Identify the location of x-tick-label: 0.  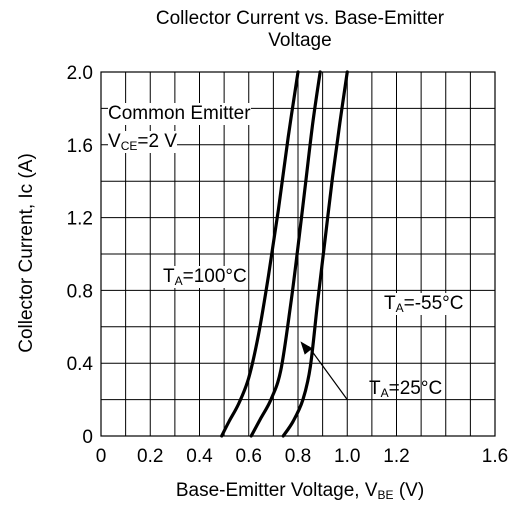
(101, 456).